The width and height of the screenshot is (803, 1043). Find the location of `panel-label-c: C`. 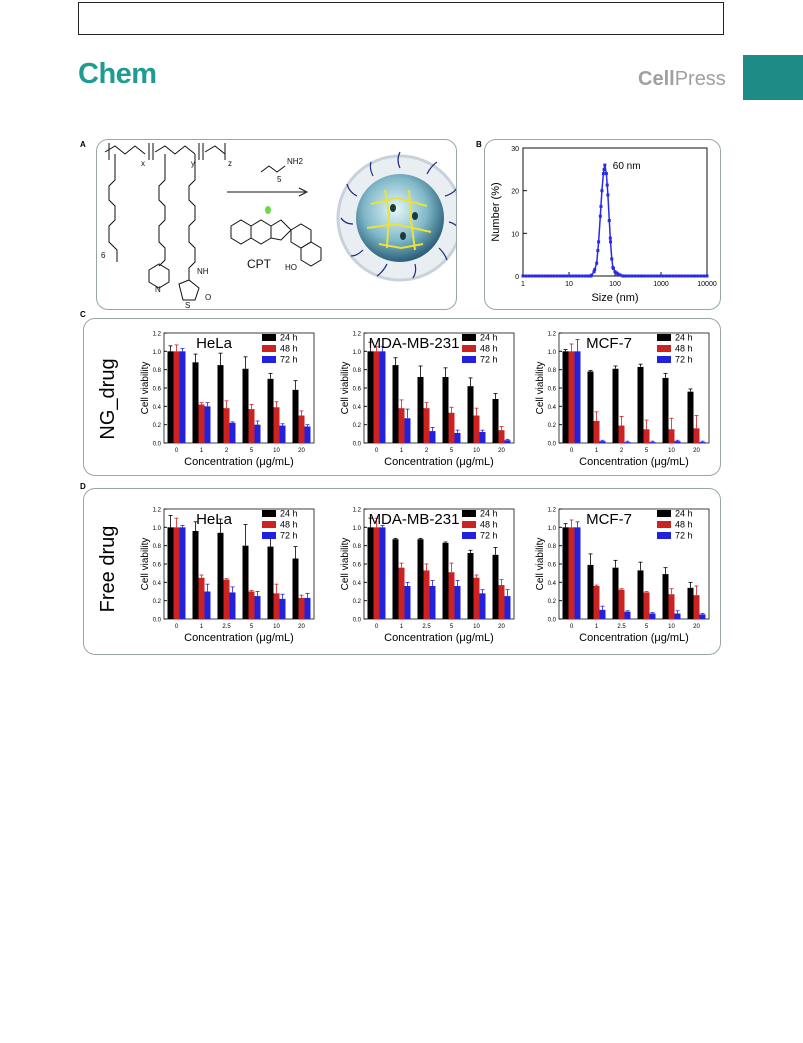

panel-label-c: C is located at coordinates (83, 314).